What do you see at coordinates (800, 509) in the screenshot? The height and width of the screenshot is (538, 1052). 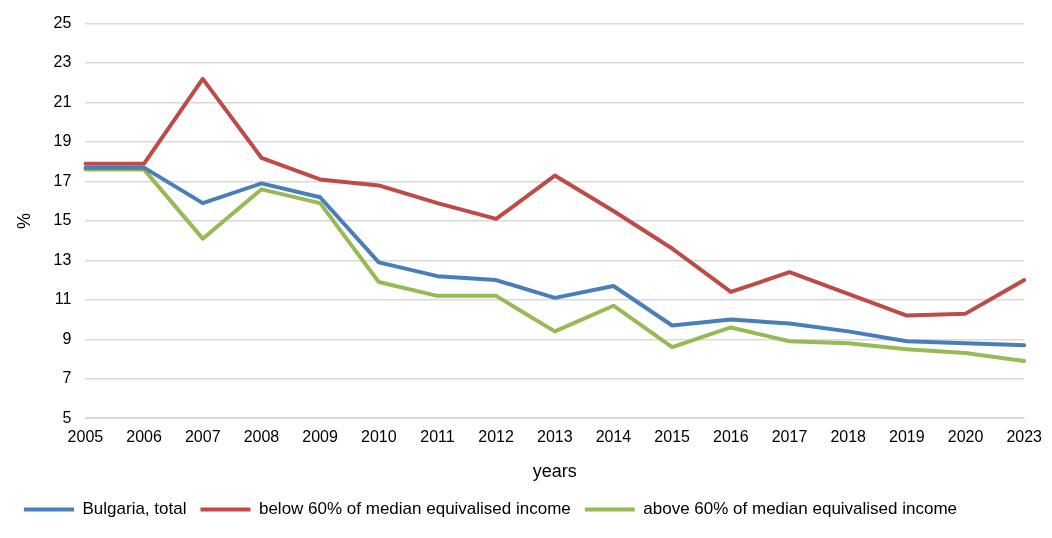 I see `legend-label: above 60% of median equivalised income` at bounding box center [800, 509].